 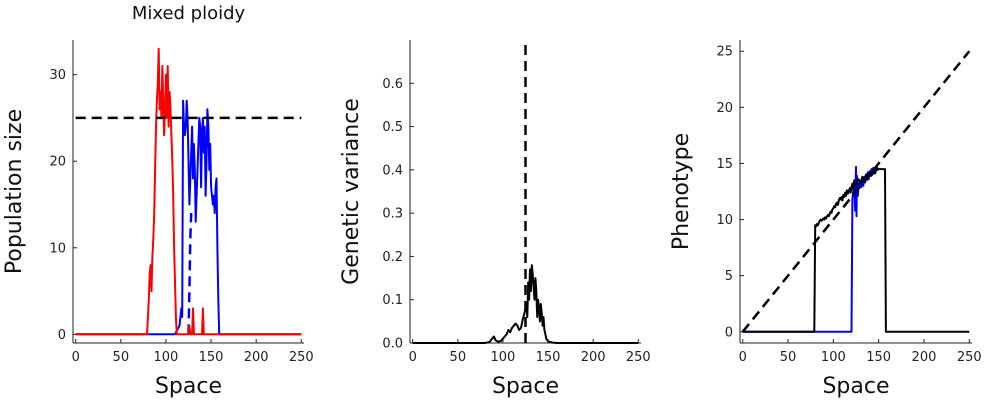 What do you see at coordinates (57, 75) in the screenshot?
I see `y-tick-label: 30` at bounding box center [57, 75].